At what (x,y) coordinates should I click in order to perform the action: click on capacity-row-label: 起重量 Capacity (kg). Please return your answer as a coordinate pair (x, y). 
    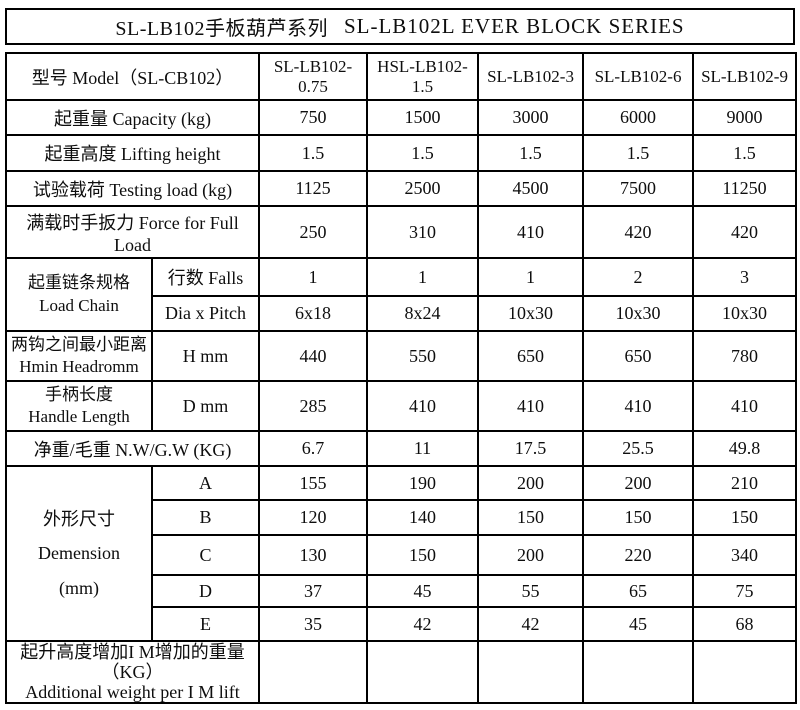
    Looking at the image, I should click on (132, 117).